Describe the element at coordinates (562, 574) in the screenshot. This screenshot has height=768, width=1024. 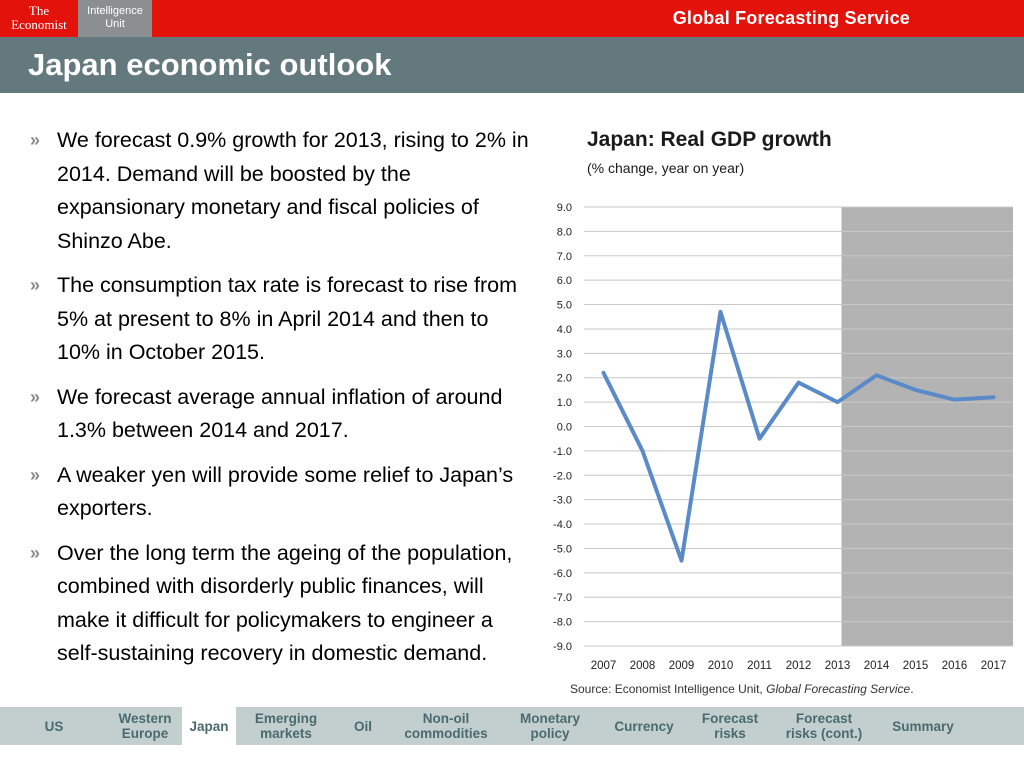
I see `y-tick-label: -6.0` at that location.